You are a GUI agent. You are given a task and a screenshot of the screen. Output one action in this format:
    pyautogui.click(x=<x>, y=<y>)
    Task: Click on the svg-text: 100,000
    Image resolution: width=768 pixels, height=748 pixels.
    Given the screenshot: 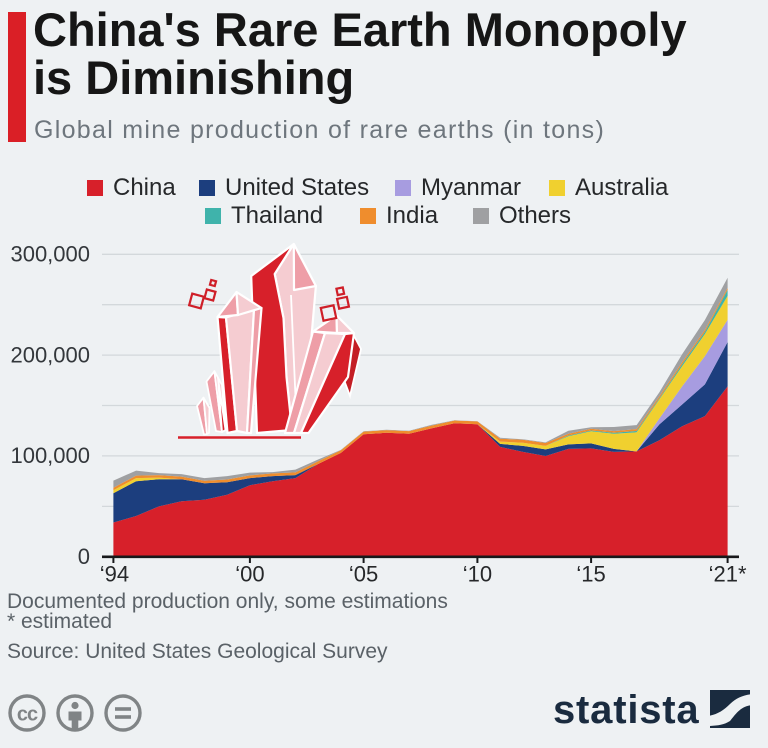 What is the action you would take?
    pyautogui.click(x=50, y=455)
    